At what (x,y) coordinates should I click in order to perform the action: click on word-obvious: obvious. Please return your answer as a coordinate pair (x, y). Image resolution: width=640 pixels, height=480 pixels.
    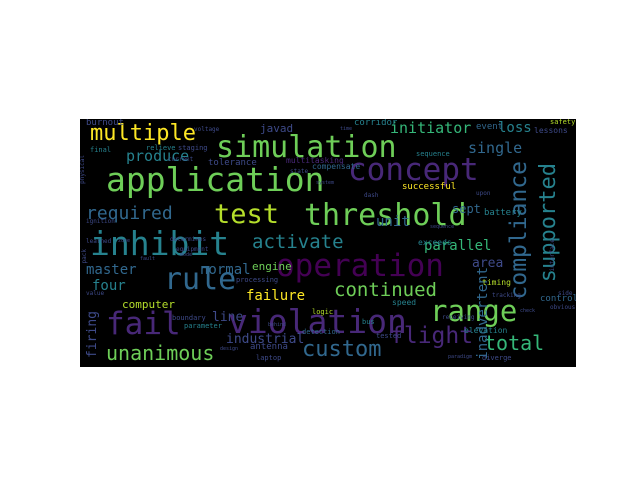
    Looking at the image, I should click on (563, 307).